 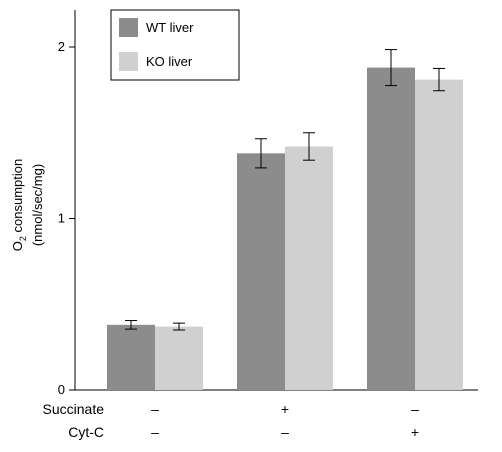 I want to click on y-ticks: 0 1 2, so click(x=66, y=218).